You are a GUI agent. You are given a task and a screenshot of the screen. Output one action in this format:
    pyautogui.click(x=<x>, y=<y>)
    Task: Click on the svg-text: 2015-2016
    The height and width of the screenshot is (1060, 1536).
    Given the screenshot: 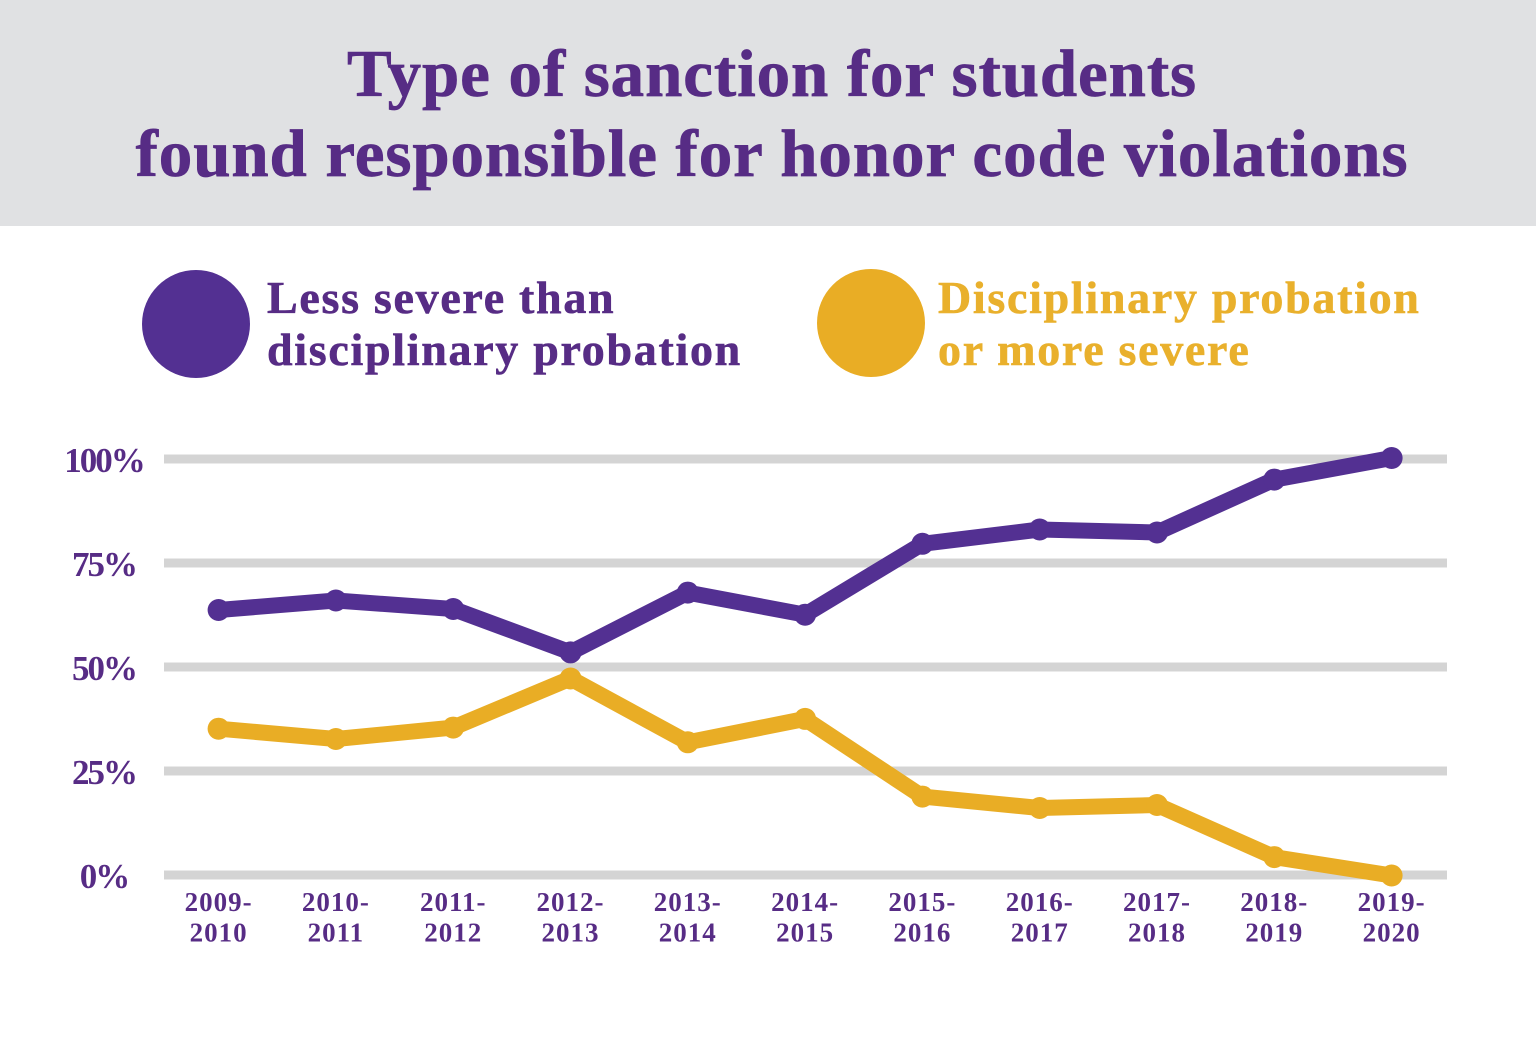 What is the action you would take?
    pyautogui.click(x=922, y=917)
    